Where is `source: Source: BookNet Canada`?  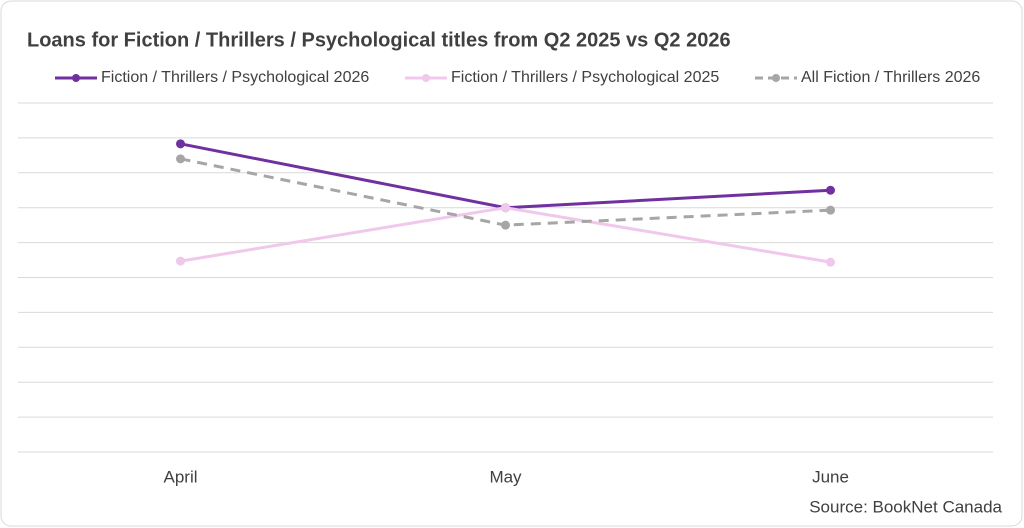
source: Source: BookNet Canada is located at coordinates (905, 506).